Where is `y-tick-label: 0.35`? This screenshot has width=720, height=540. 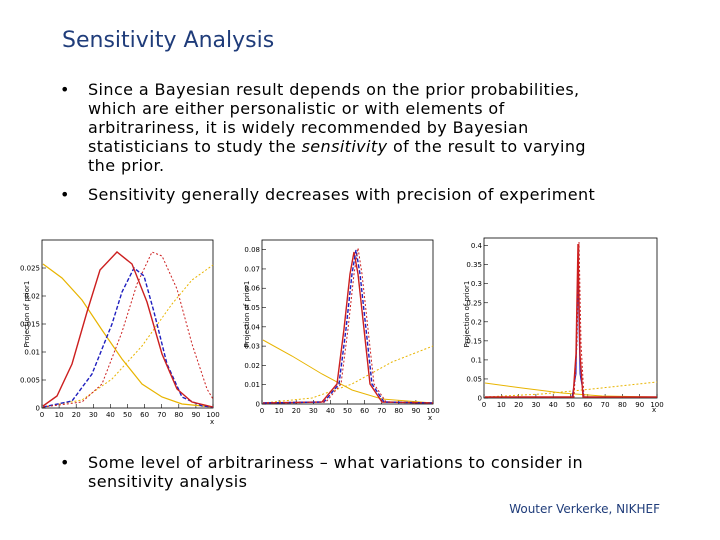 y-tick-label: 0.35 is located at coordinates (474, 265).